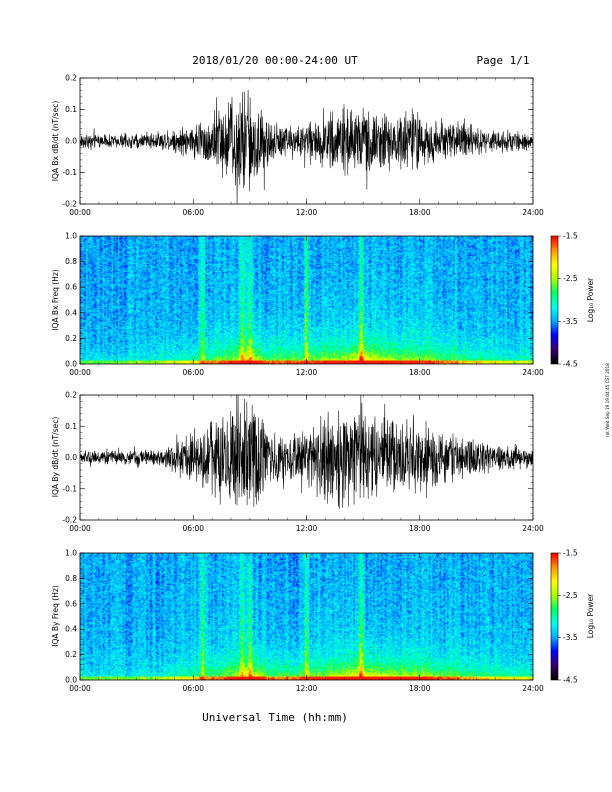  I want to click on by-spectrogram-x-axis: 00:00 06:00 12:00 18:00 24:00, so click(306, 623).